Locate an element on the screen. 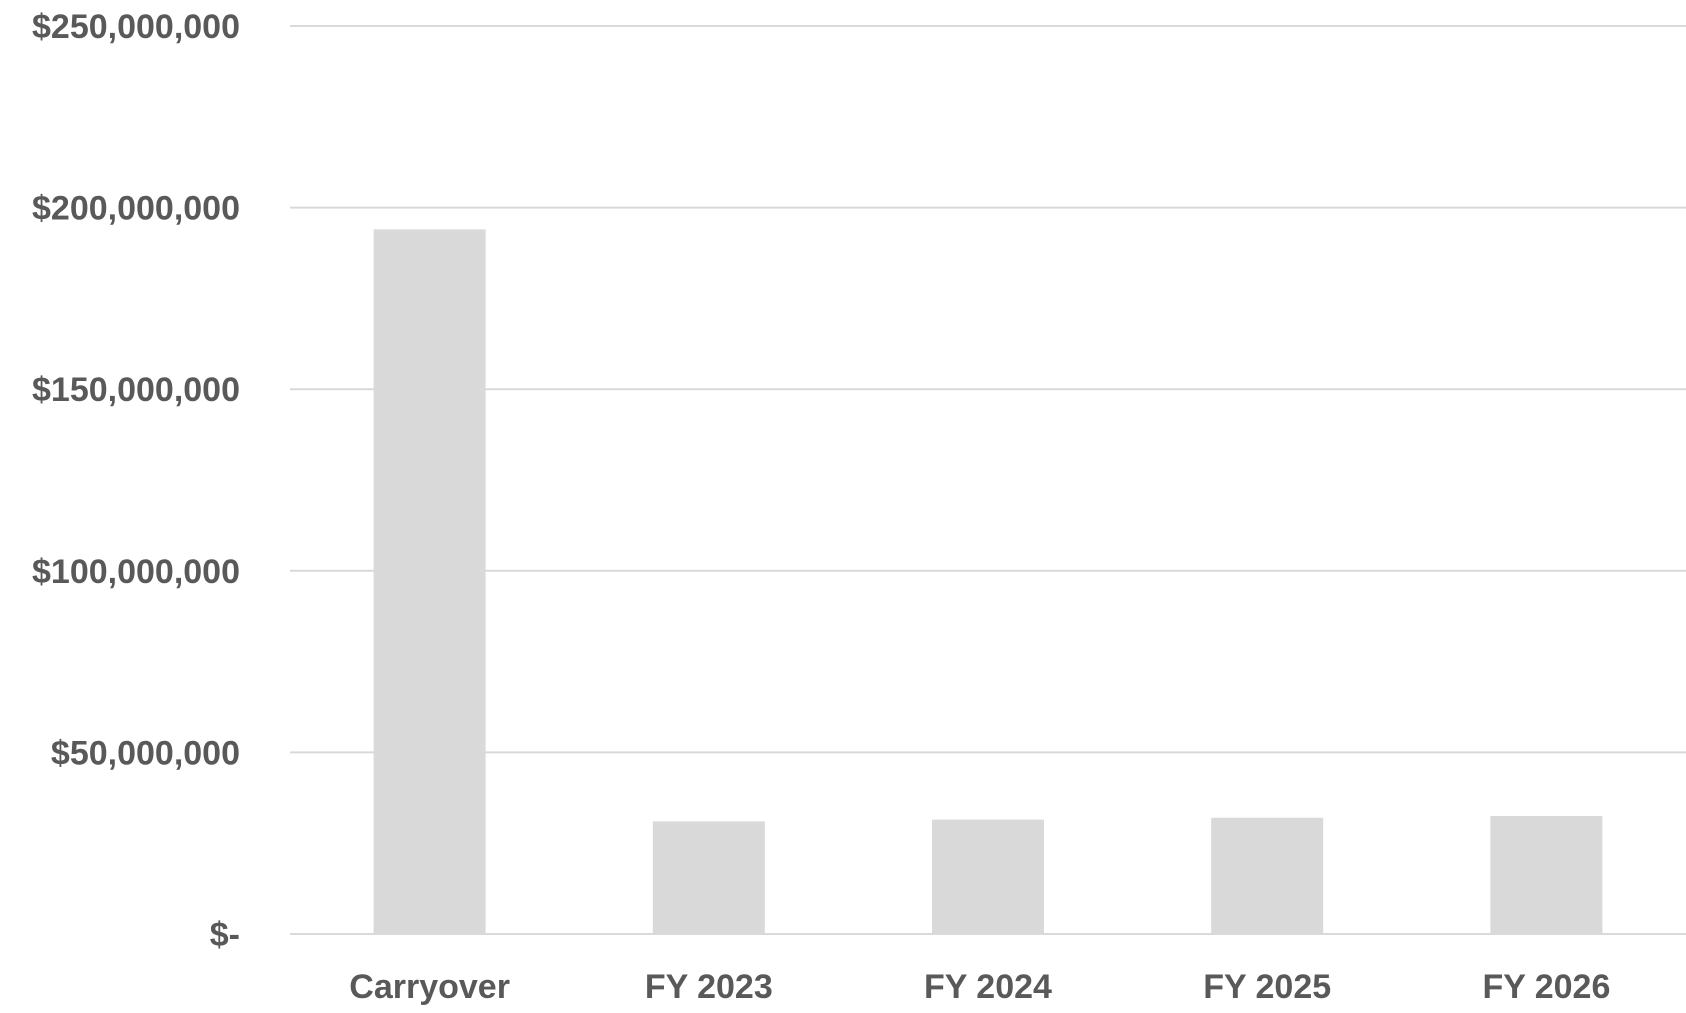 The height and width of the screenshot is (1013, 1686). x-tick-label: FY 2025 is located at coordinates (1267, 987).